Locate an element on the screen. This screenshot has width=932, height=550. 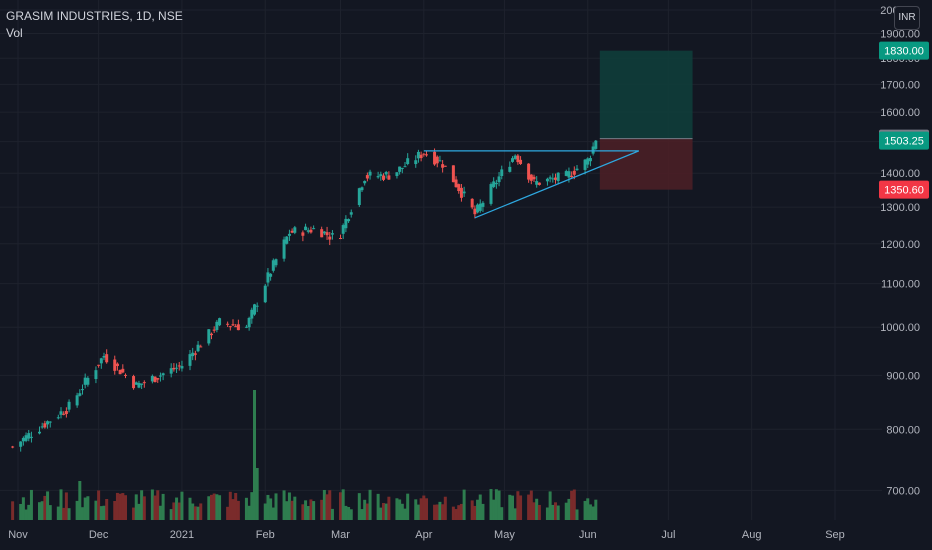
price-tick-label: 1600.00 is located at coordinates (900, 113).